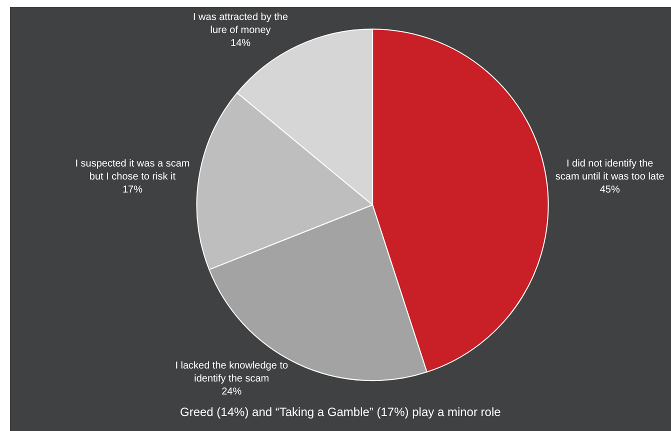 This screenshot has height=431, width=671. I want to click on data-label: 24%, so click(232, 392).